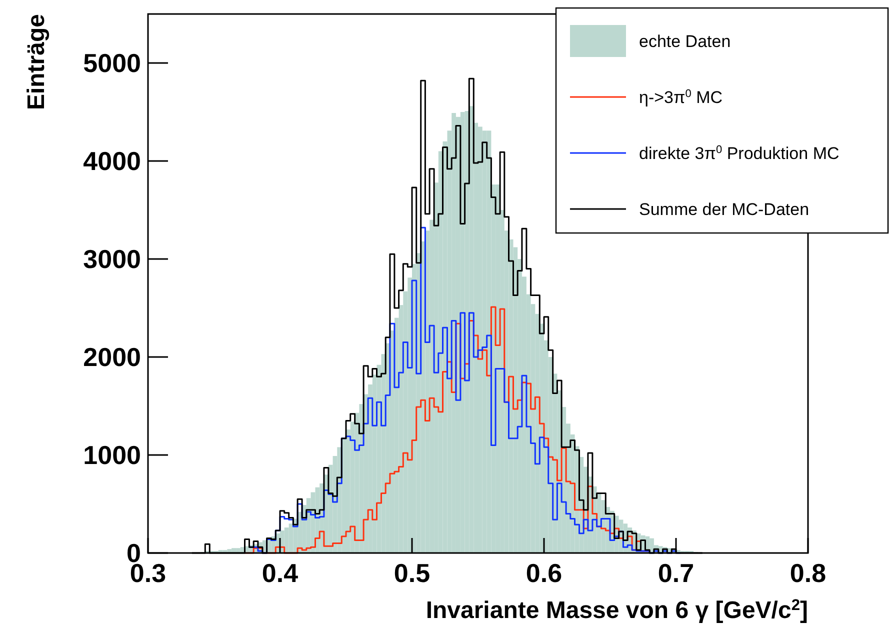  I want to click on legend-label: direkte 3π$^{0}$ Produktion MC, so click(739, 153).